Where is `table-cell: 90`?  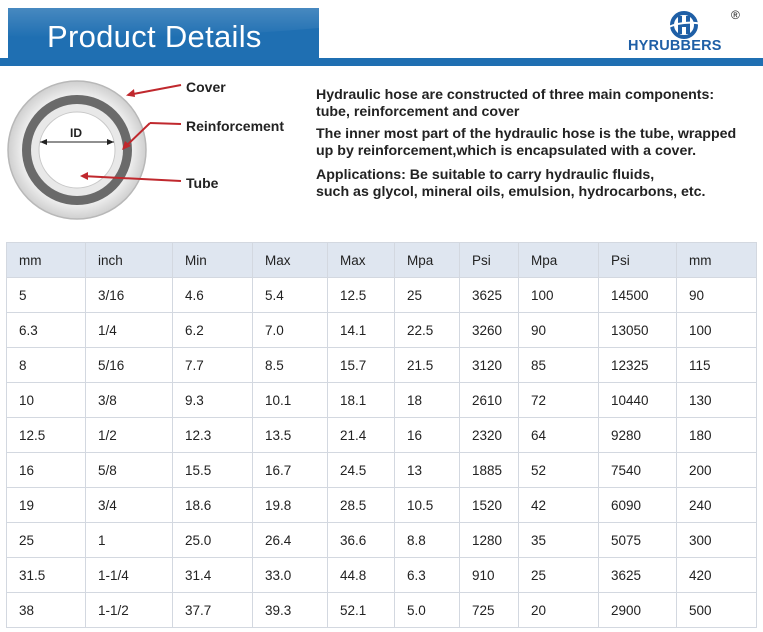
table-cell: 90 is located at coordinates (558, 330).